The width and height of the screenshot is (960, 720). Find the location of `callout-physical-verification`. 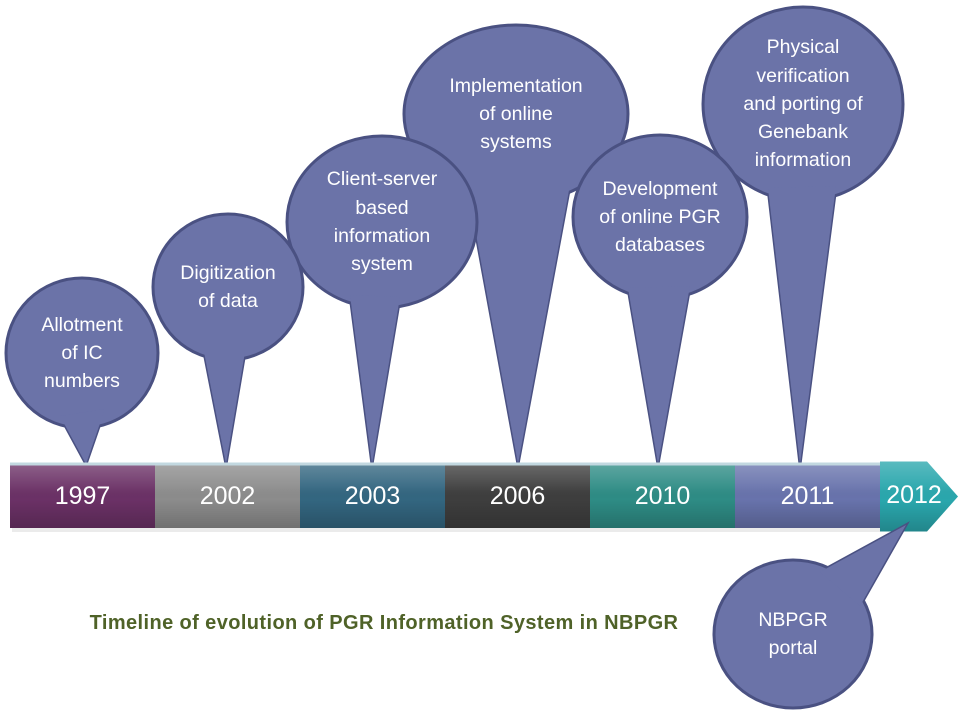

callout-physical-verification is located at coordinates (803, 235).